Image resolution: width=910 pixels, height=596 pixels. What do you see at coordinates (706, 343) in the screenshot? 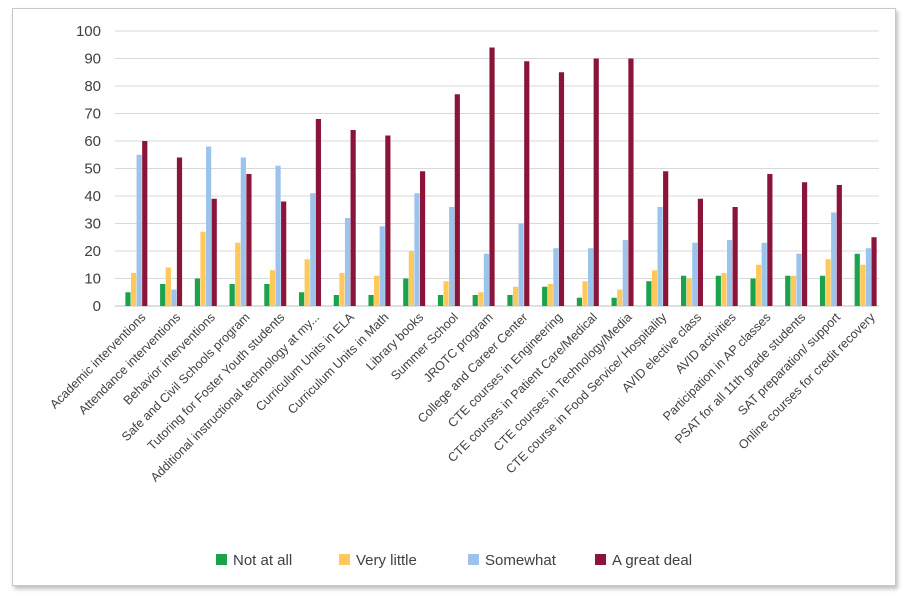
I see `x-category-label: AVID activities` at bounding box center [706, 343].